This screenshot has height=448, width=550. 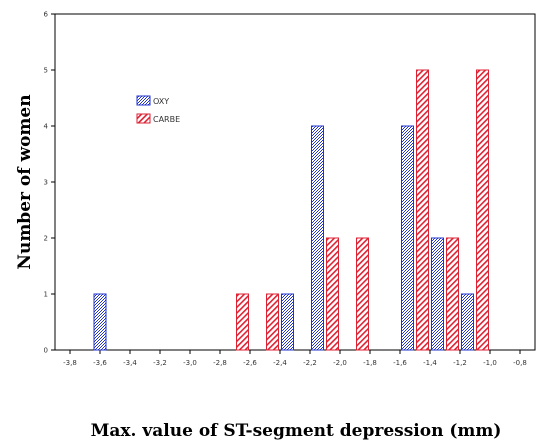 What do you see at coordinates (220, 363) in the screenshot?
I see `x-tick-label: -2,8` at bounding box center [220, 363].